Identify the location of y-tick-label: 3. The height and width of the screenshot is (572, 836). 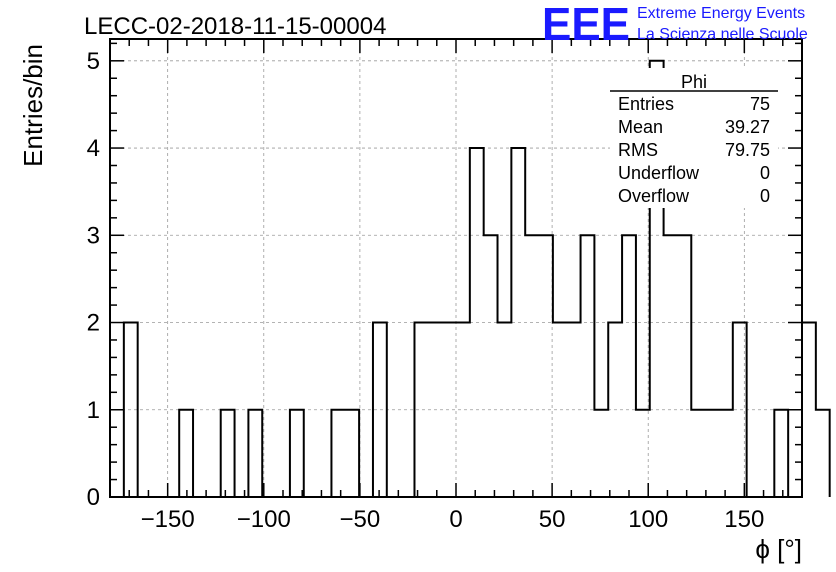
(93, 235).